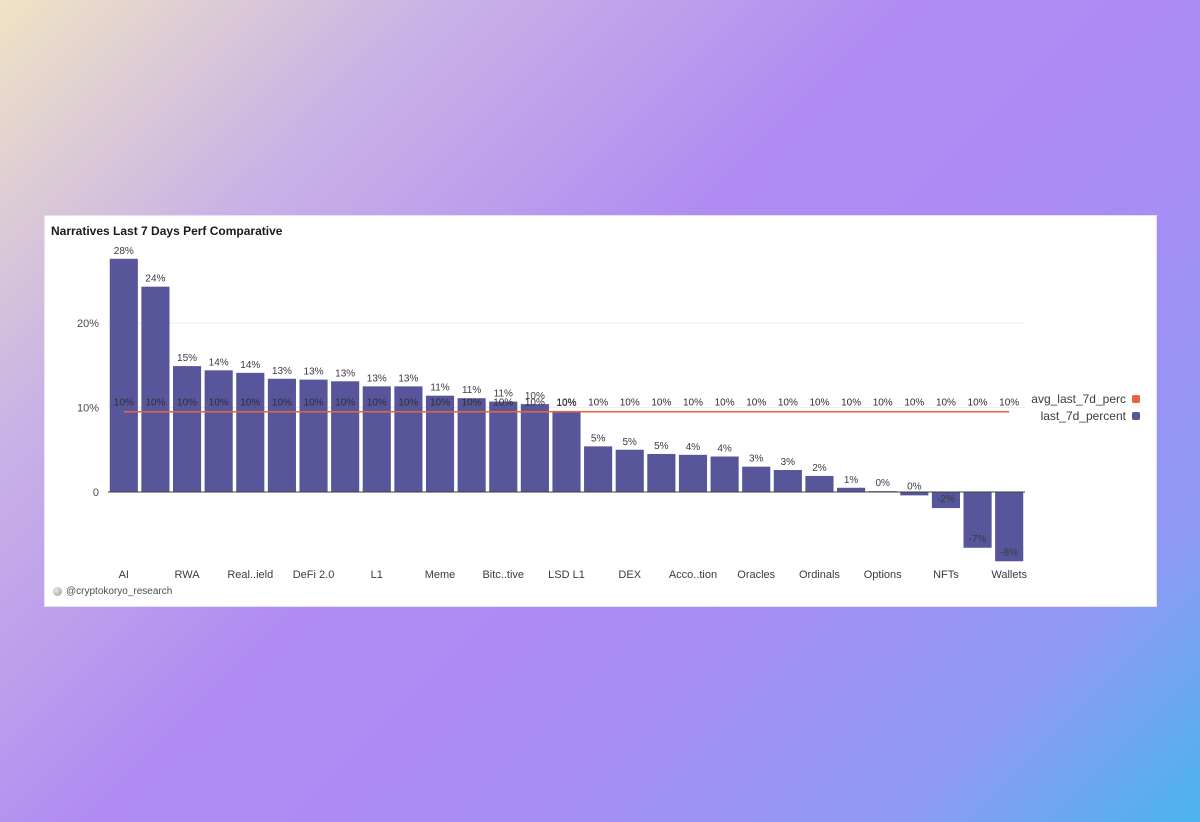  Describe the element at coordinates (57, 591) in the screenshot. I see `avatar-icon` at that location.